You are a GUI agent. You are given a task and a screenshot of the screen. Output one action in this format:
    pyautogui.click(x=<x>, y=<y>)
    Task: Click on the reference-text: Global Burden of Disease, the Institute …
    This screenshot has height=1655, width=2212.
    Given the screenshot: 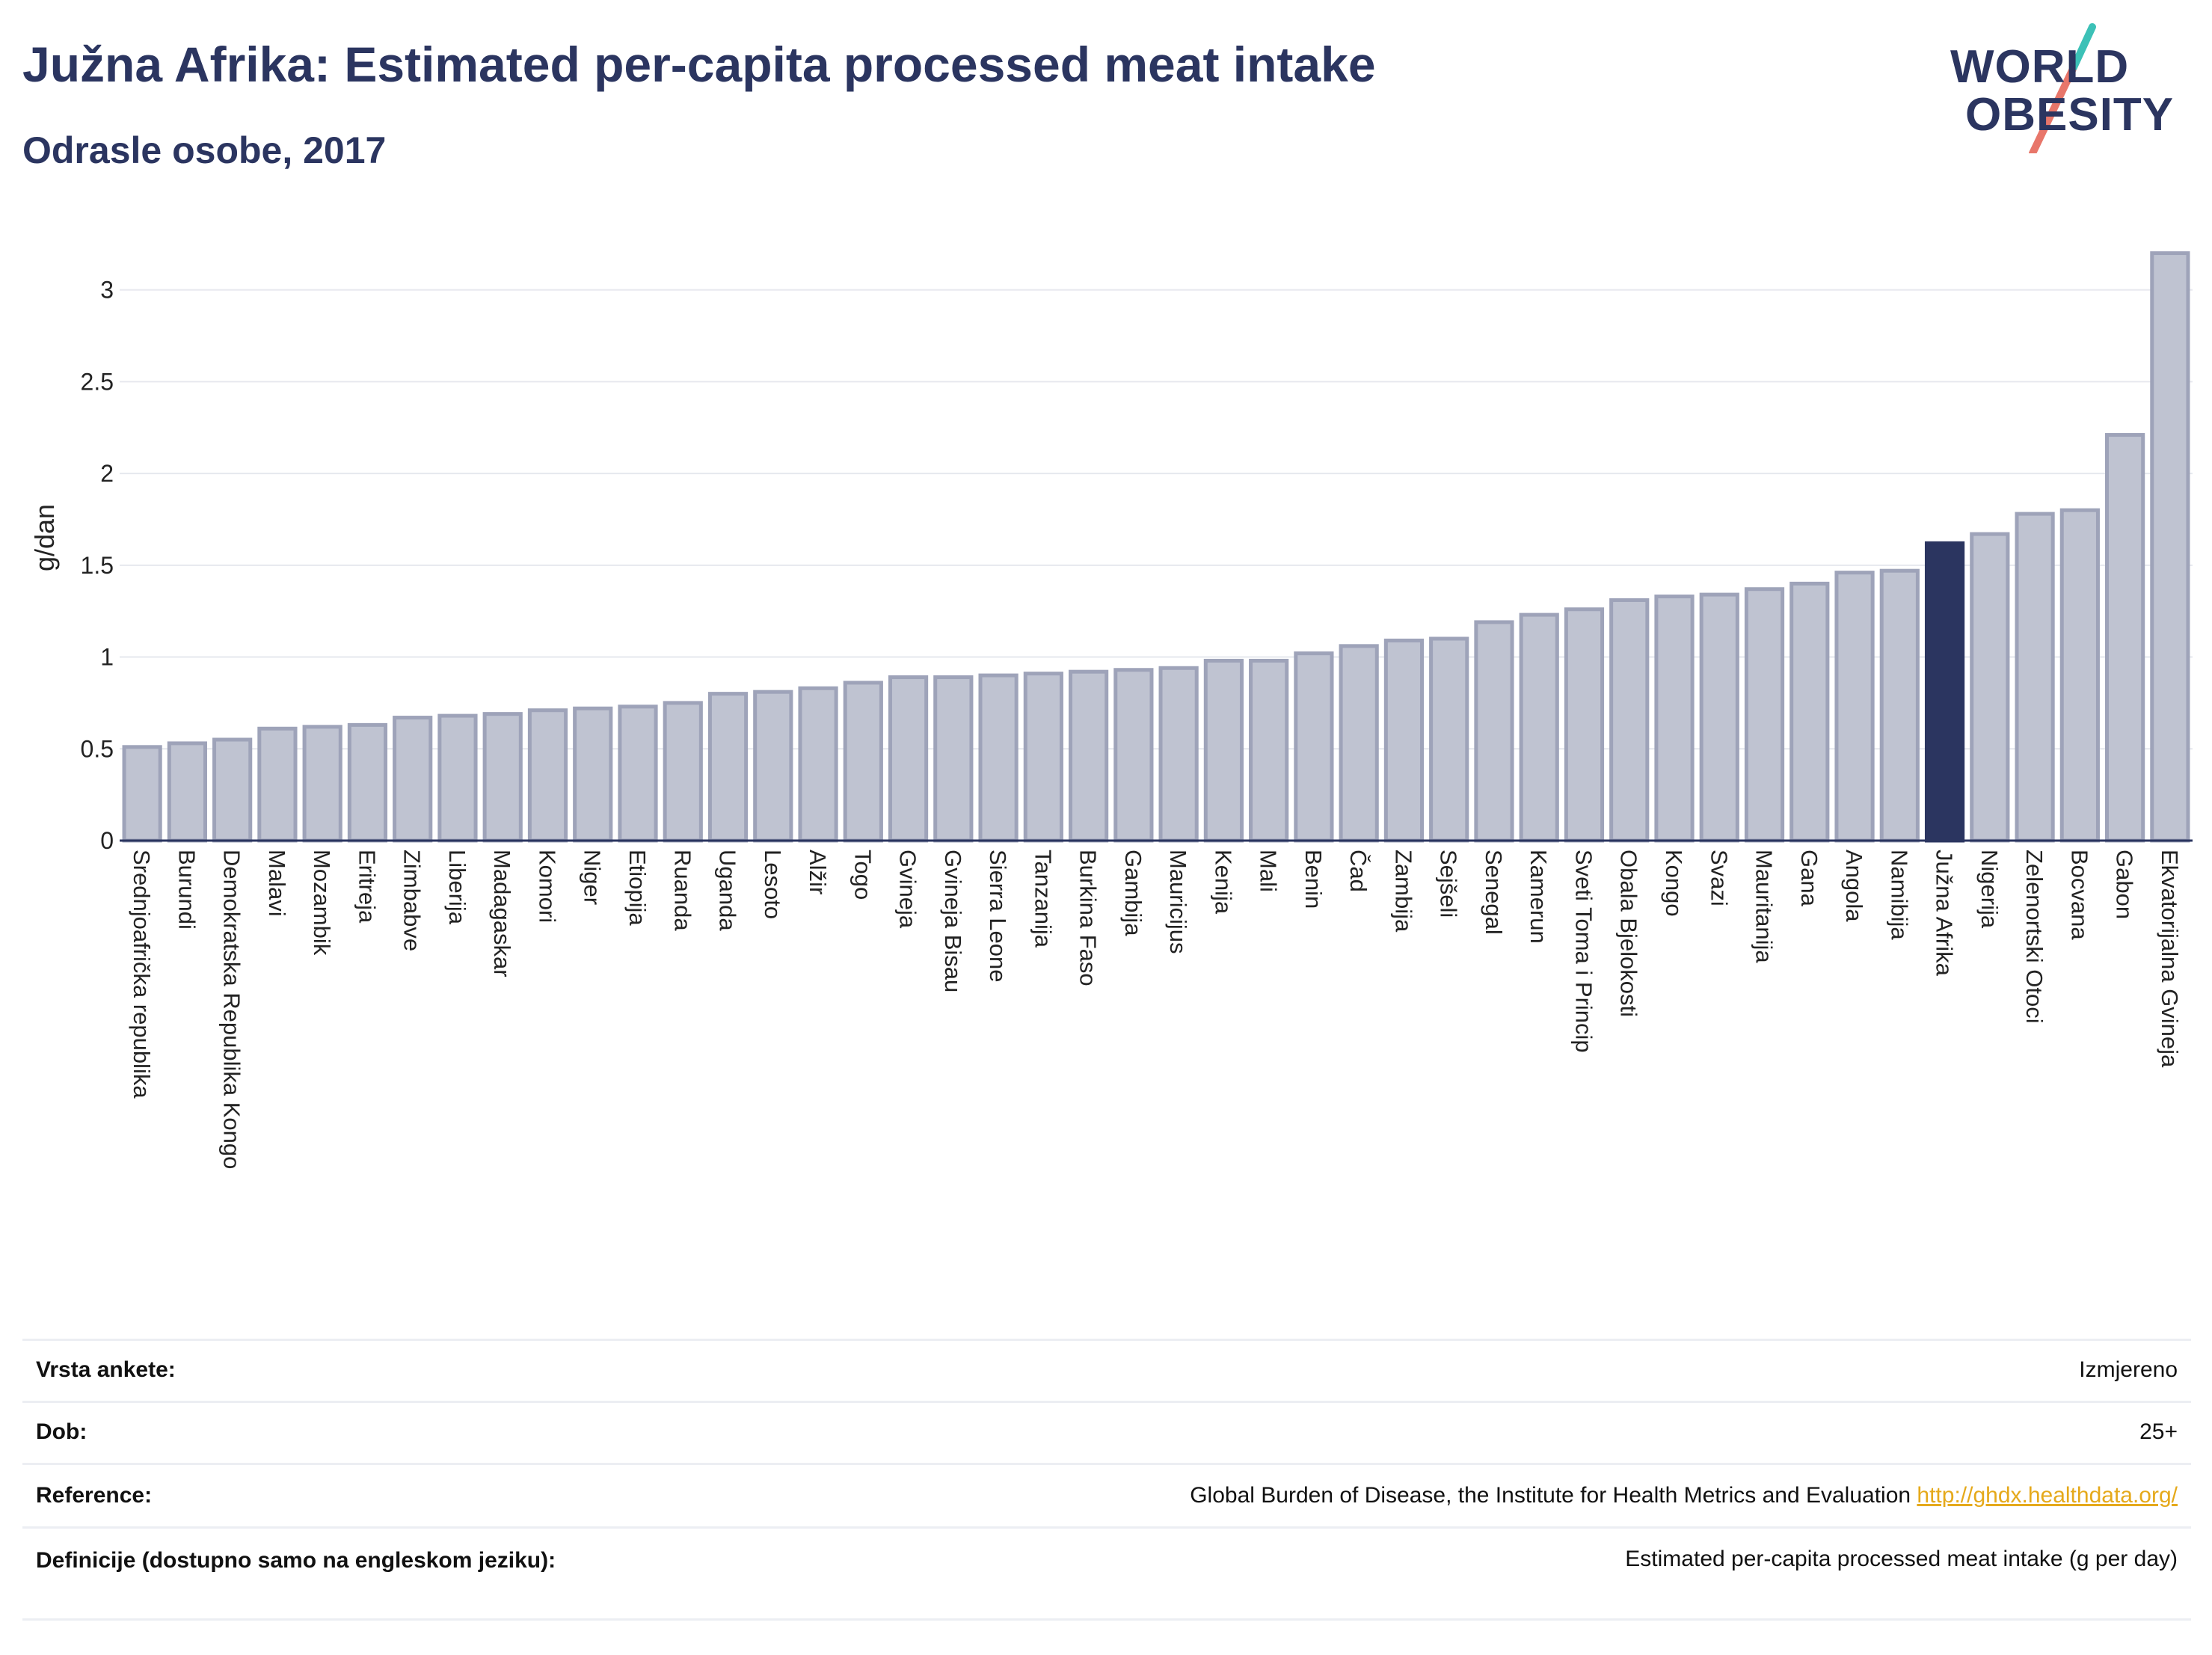 What is the action you would take?
    pyautogui.click(x=1553, y=1495)
    